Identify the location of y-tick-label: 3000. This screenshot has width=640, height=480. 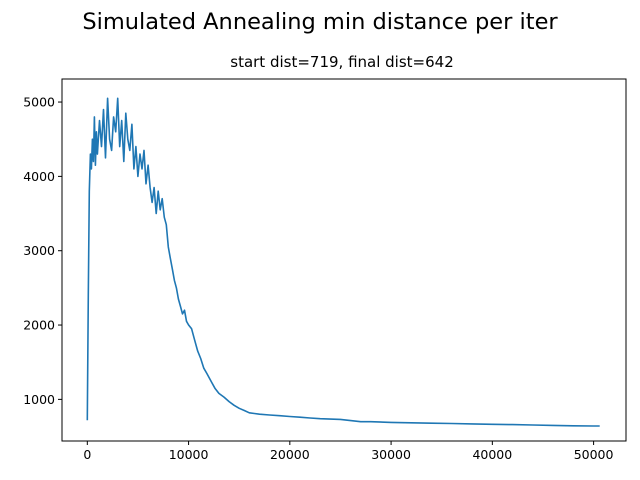
(39, 250).